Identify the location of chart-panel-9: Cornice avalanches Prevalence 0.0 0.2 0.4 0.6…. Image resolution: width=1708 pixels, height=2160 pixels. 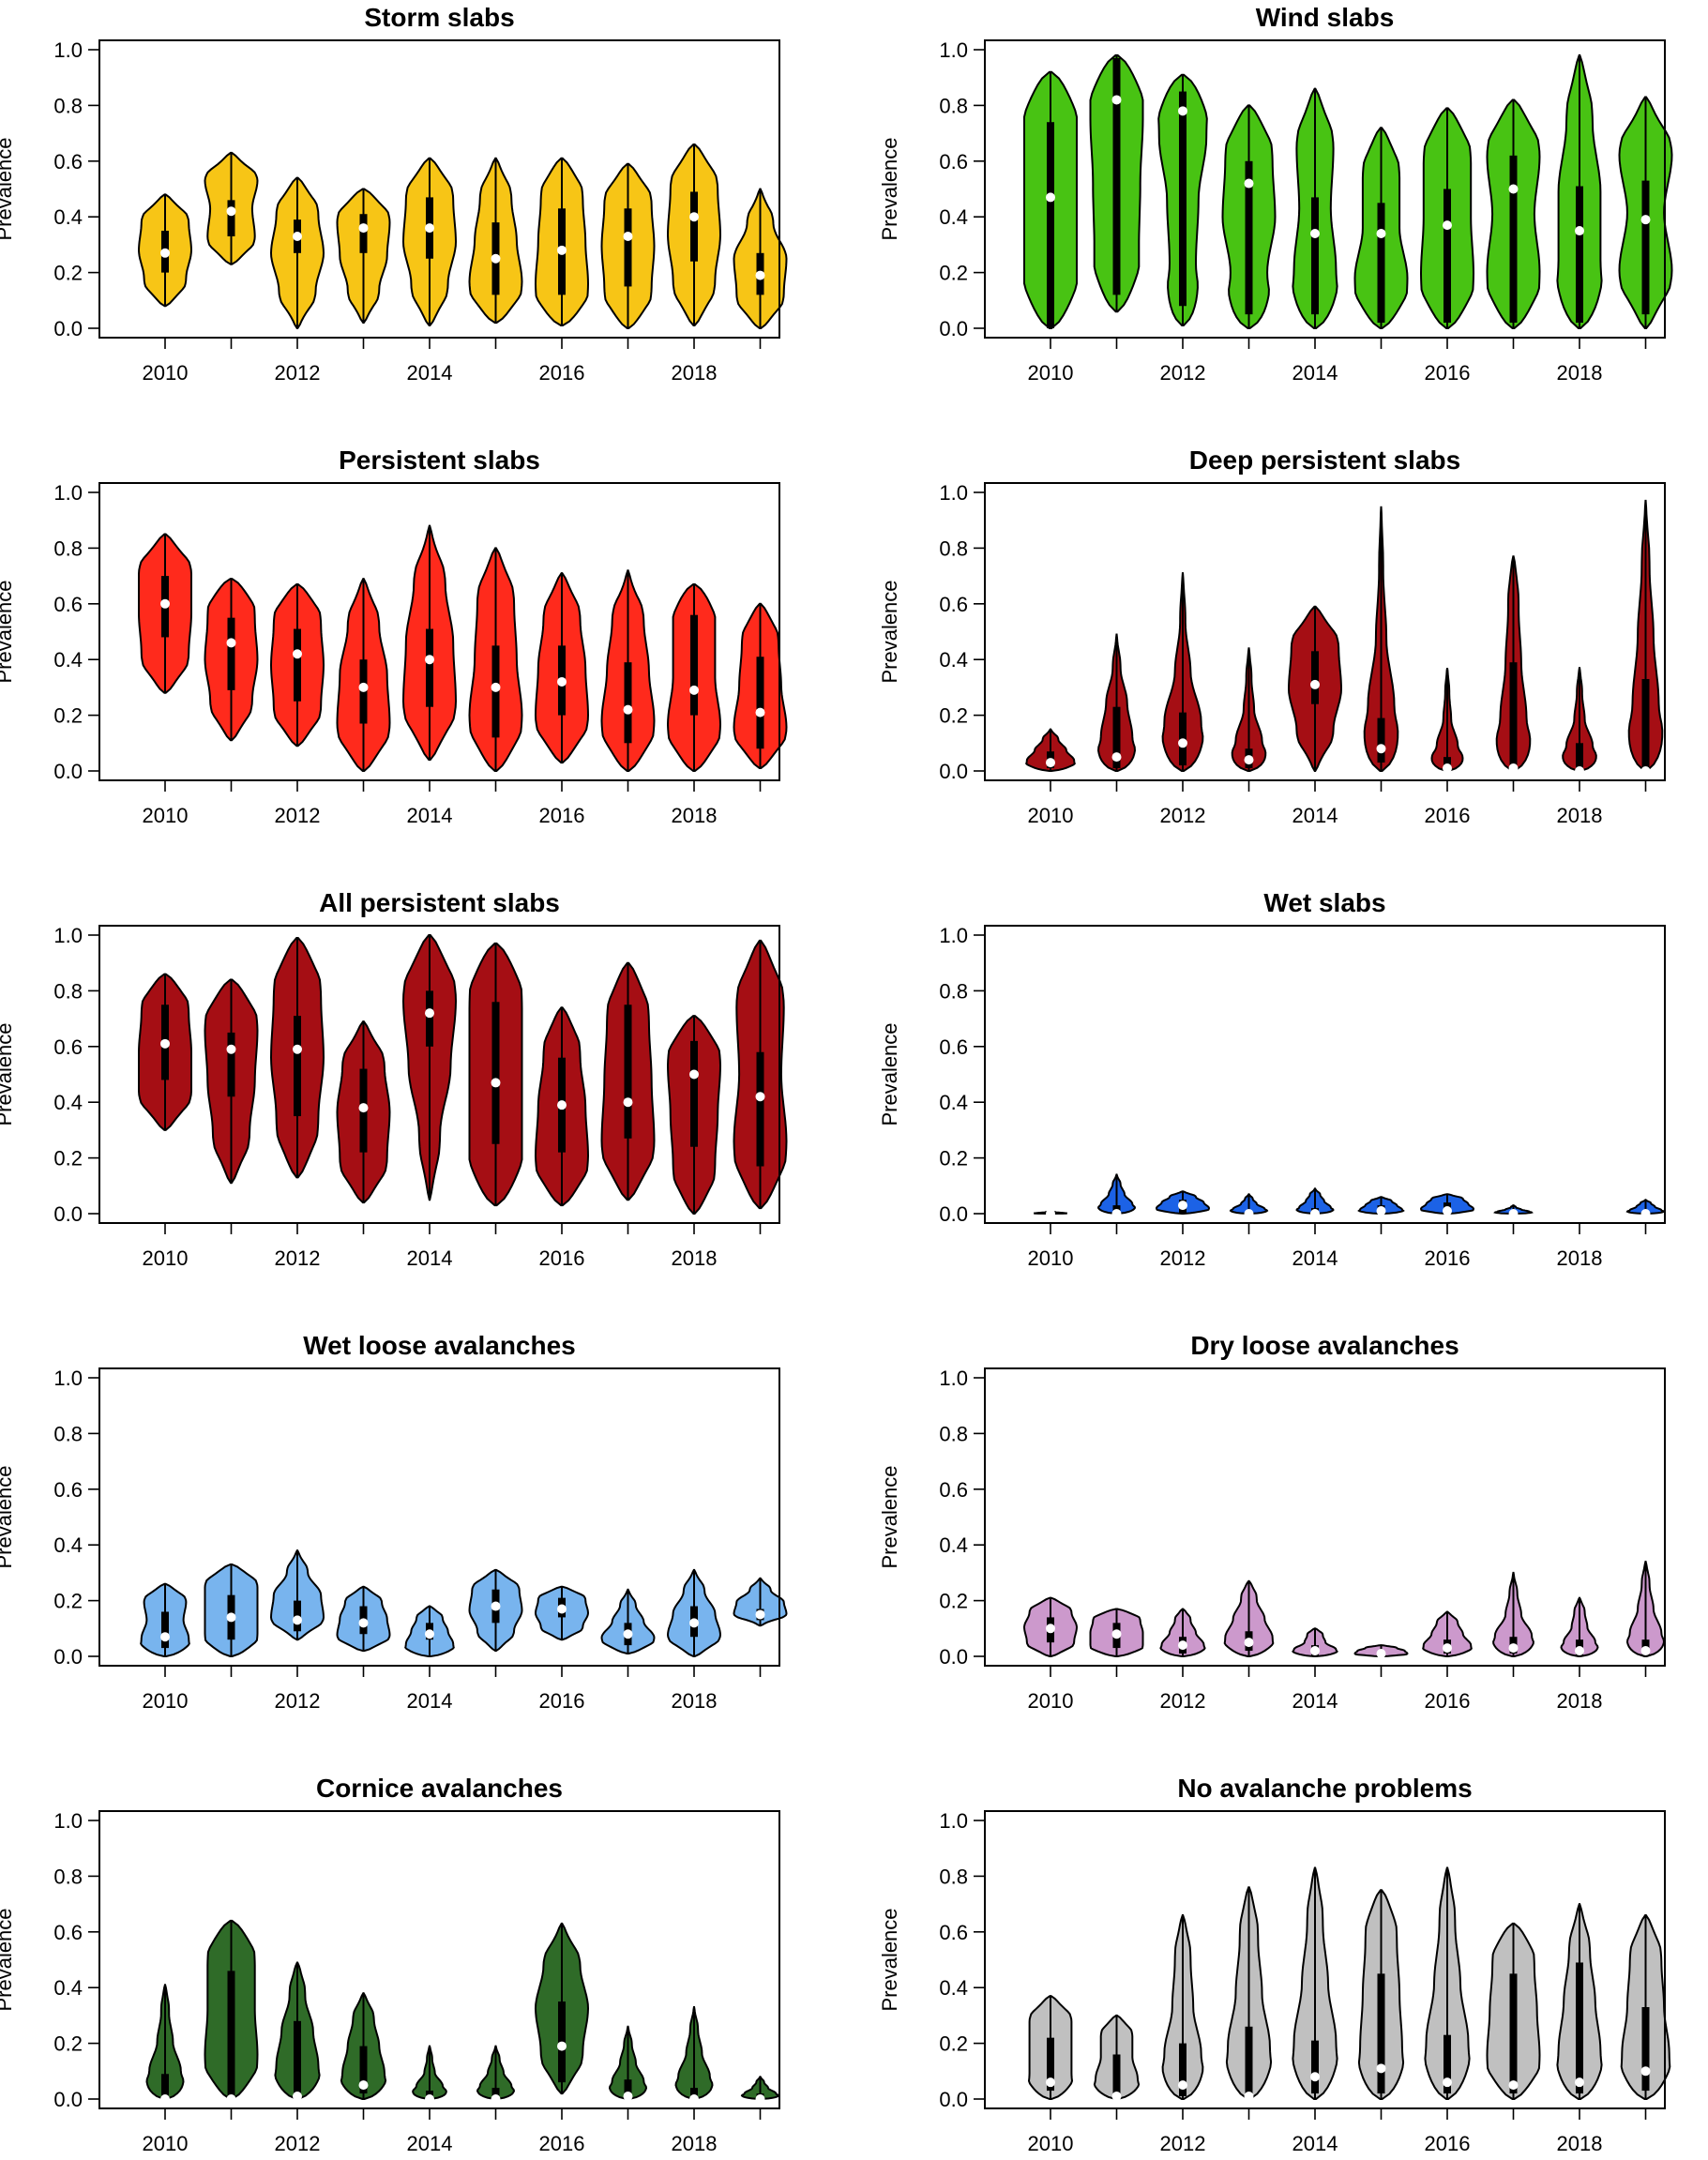
(390, 1965).